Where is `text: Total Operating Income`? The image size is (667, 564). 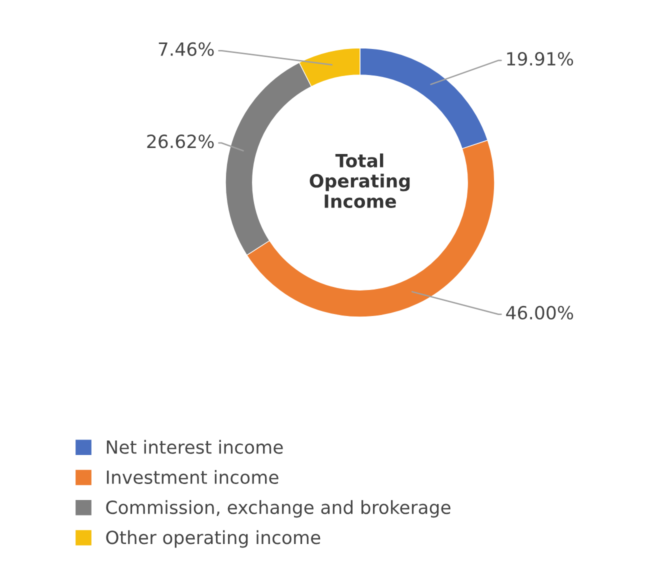 text: Total Operating Income is located at coordinates (360, 180).